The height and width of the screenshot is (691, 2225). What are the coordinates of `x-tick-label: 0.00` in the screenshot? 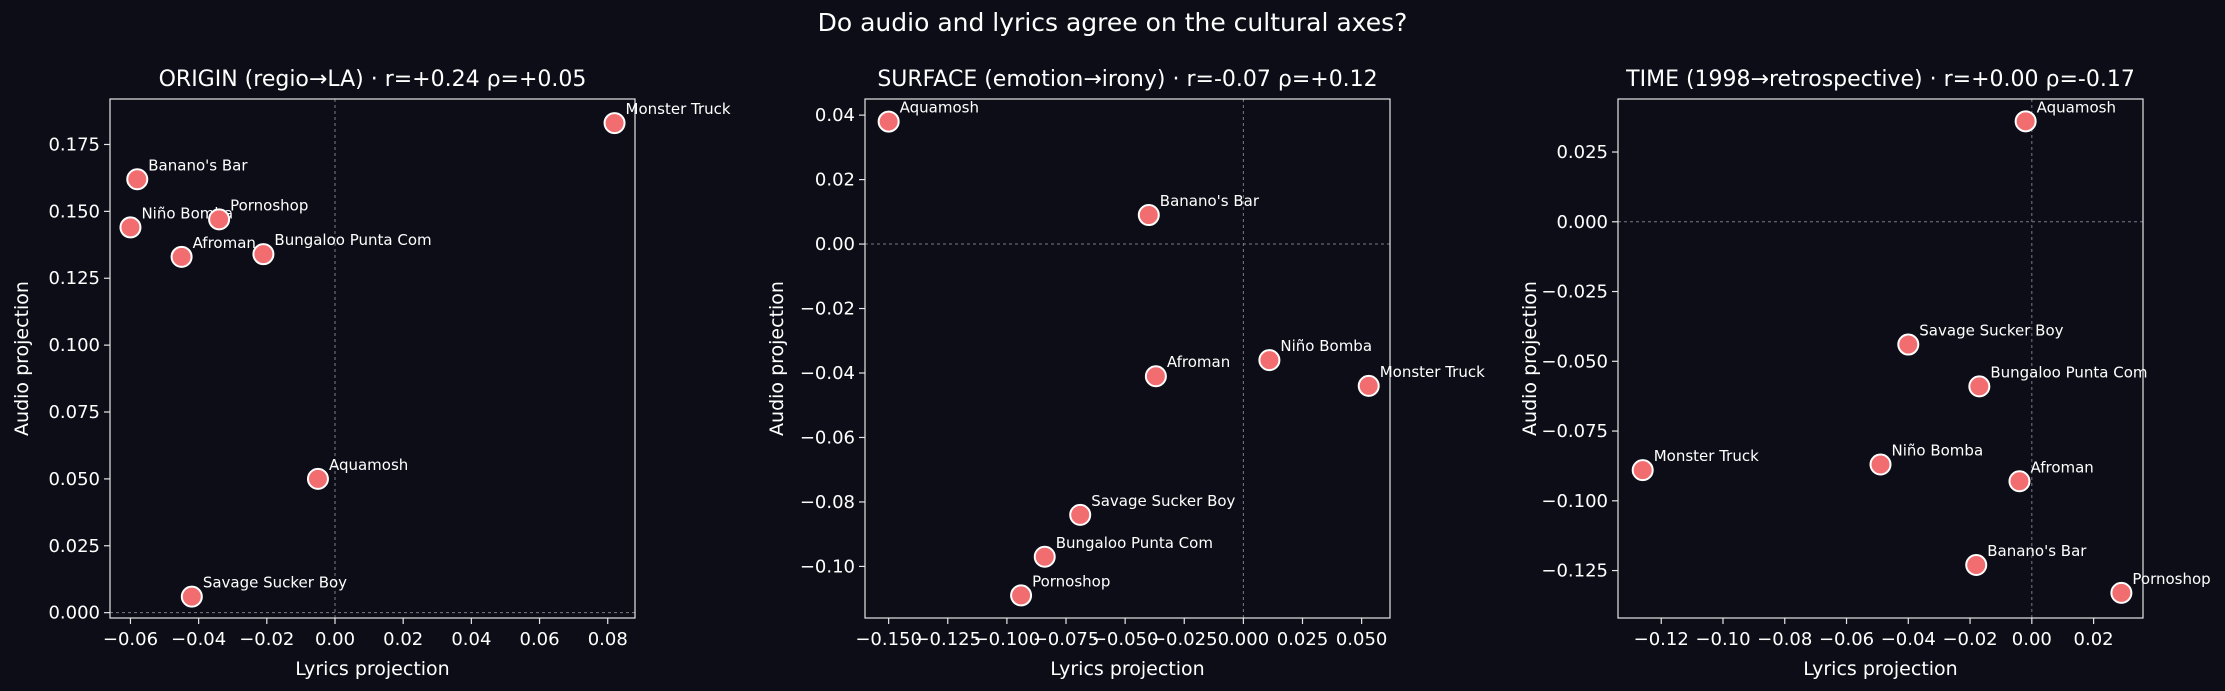 It's located at (335, 639).